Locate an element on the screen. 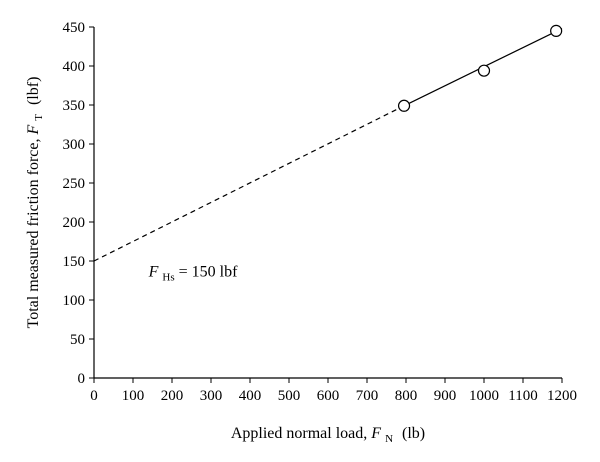  x-tick-label-1100: 1100 is located at coordinates (522, 396).